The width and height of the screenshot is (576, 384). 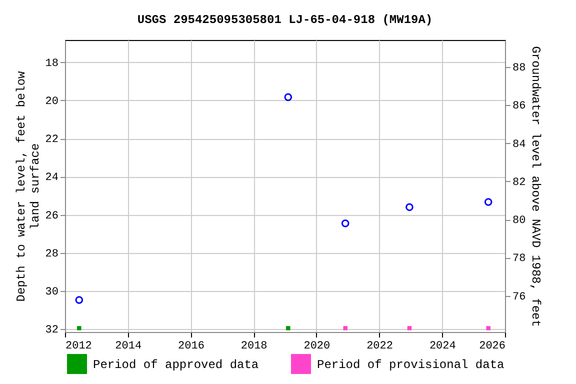 I want to click on y2-tick-label: 86, so click(x=519, y=106).